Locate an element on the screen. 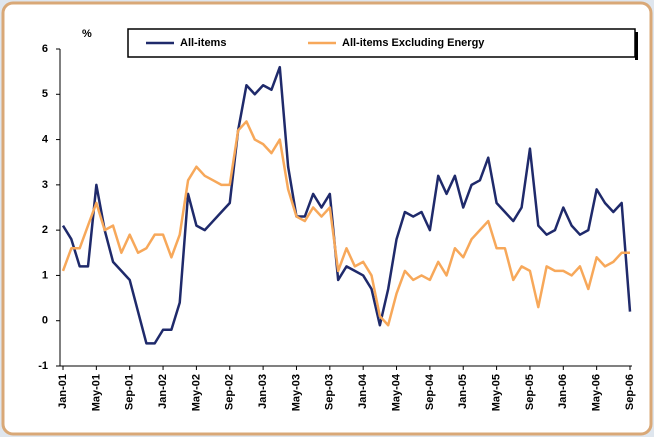 Image resolution: width=654 pixels, height=437 pixels. x-tick-label: Sep-05 is located at coordinates (530, 392).